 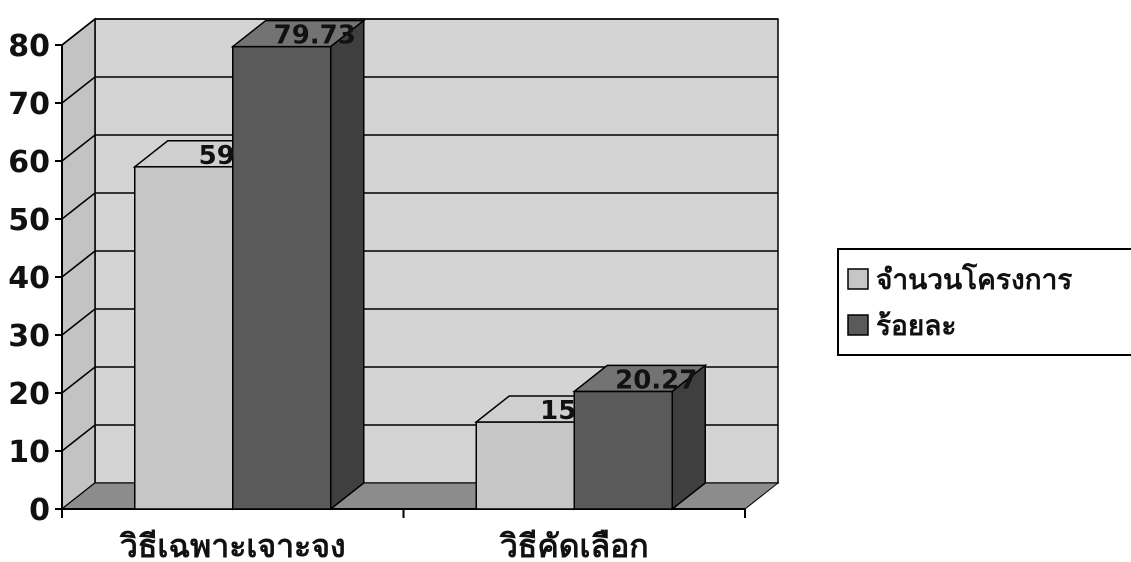 I want to click on data-label: 15, so click(x=558, y=411).